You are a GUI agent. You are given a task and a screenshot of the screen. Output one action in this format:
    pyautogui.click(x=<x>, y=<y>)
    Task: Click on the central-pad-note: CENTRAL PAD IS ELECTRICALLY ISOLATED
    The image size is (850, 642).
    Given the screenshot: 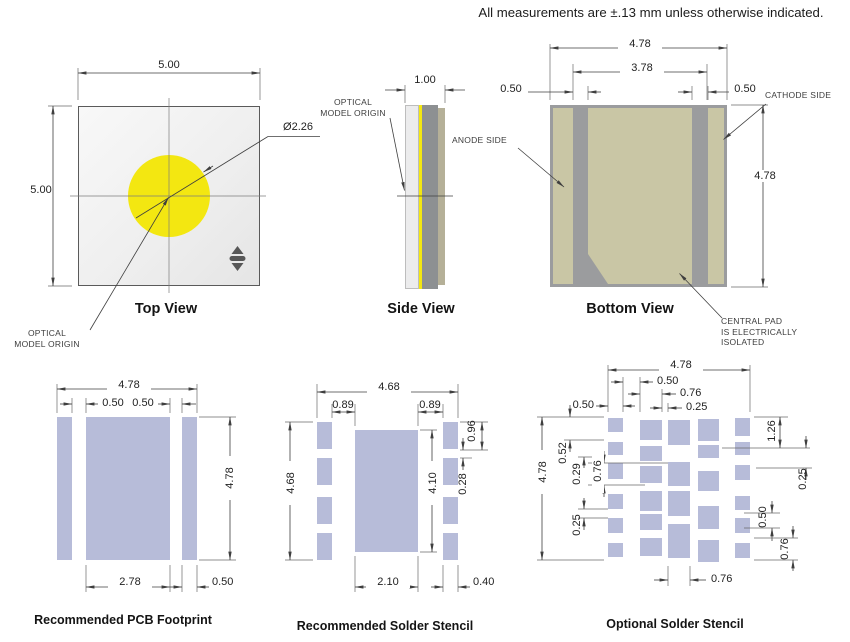 What is the action you would take?
    pyautogui.click(x=759, y=332)
    